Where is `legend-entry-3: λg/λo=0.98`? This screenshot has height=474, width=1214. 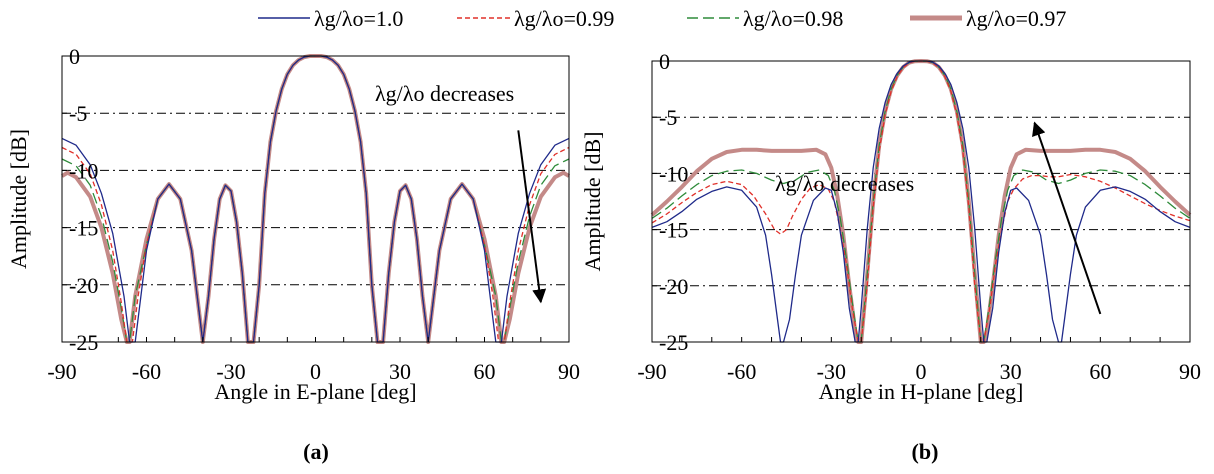 legend-entry-3: λg/λo=0.98 is located at coordinates (765, 18).